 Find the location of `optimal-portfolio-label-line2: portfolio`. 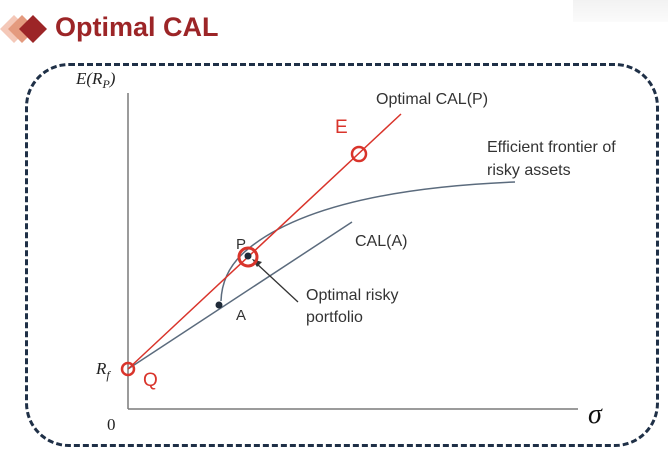

optimal-portfolio-label-line2: portfolio is located at coordinates (334, 317).